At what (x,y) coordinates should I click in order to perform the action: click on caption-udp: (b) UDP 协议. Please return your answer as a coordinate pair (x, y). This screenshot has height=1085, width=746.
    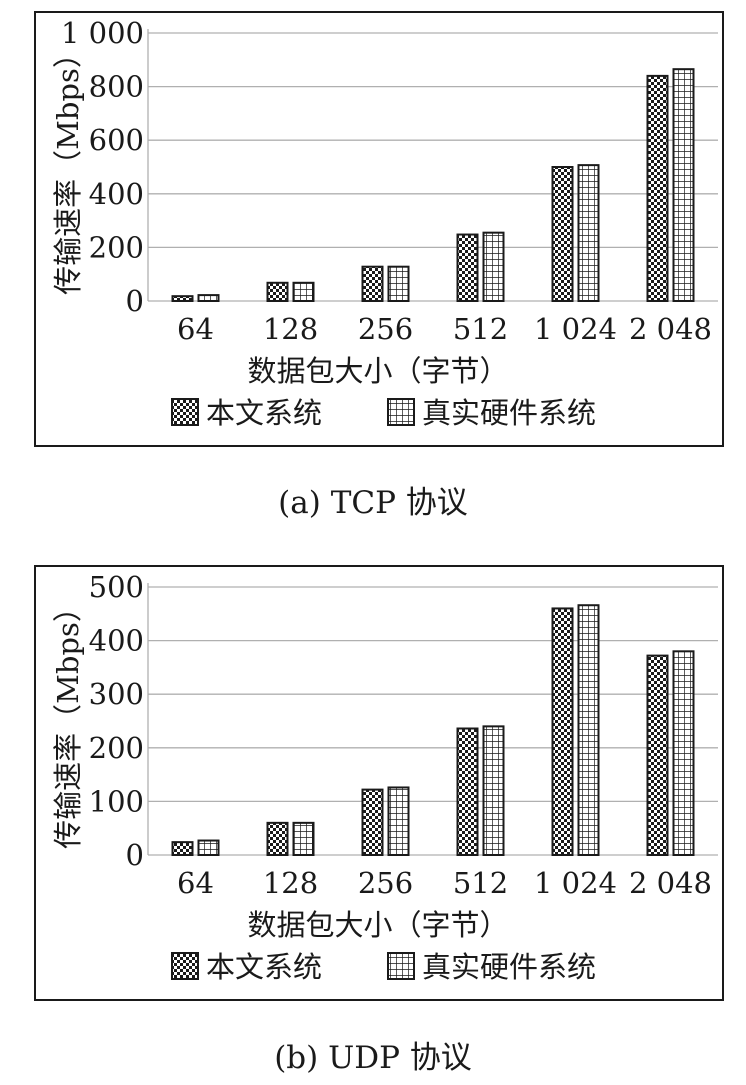
    Looking at the image, I should click on (373, 1058).